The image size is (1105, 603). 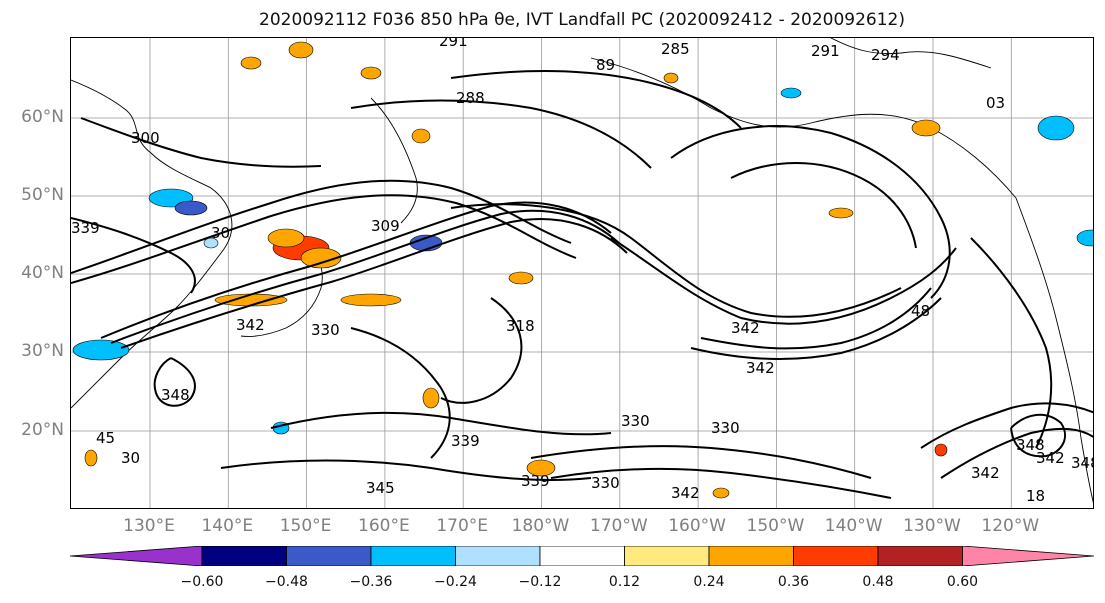 I want to click on latitude-label: 50°N, so click(x=42, y=195).